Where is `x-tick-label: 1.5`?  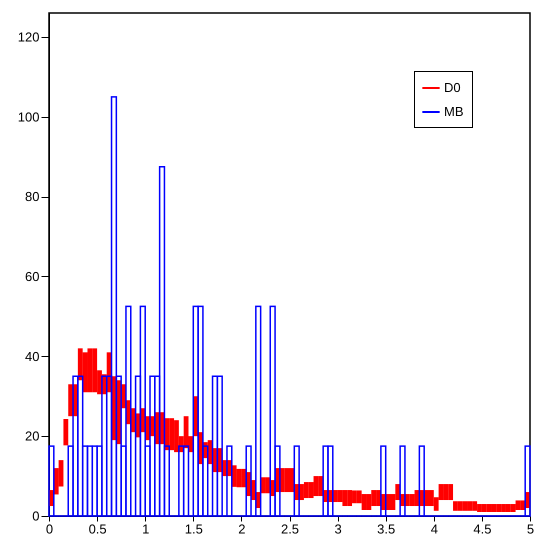
x-tick-label: 1.5 is located at coordinates (193, 529).